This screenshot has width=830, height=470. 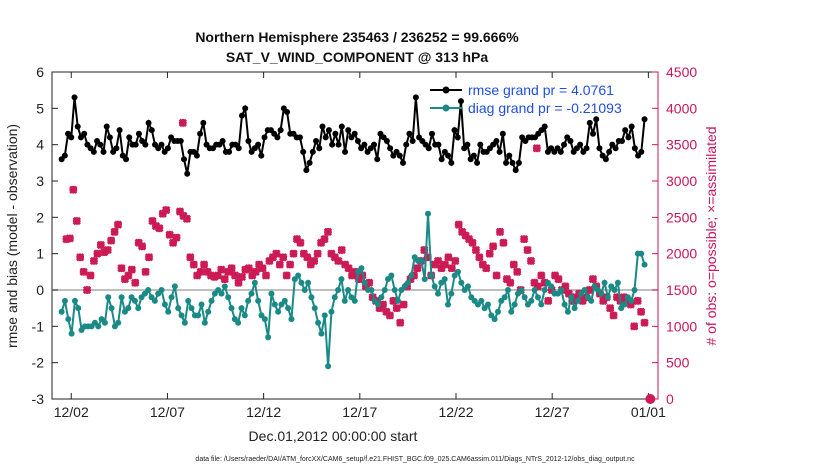 What do you see at coordinates (681, 145) in the screenshot?
I see `y-tick-label-right: 3500` at bounding box center [681, 145].